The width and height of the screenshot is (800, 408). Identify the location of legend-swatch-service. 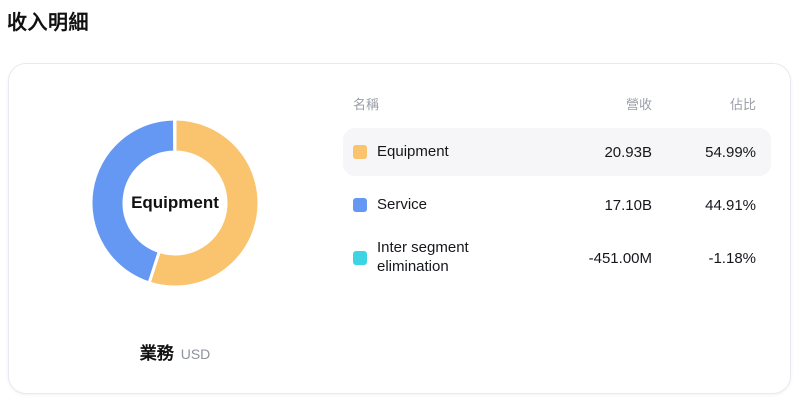
(360, 205).